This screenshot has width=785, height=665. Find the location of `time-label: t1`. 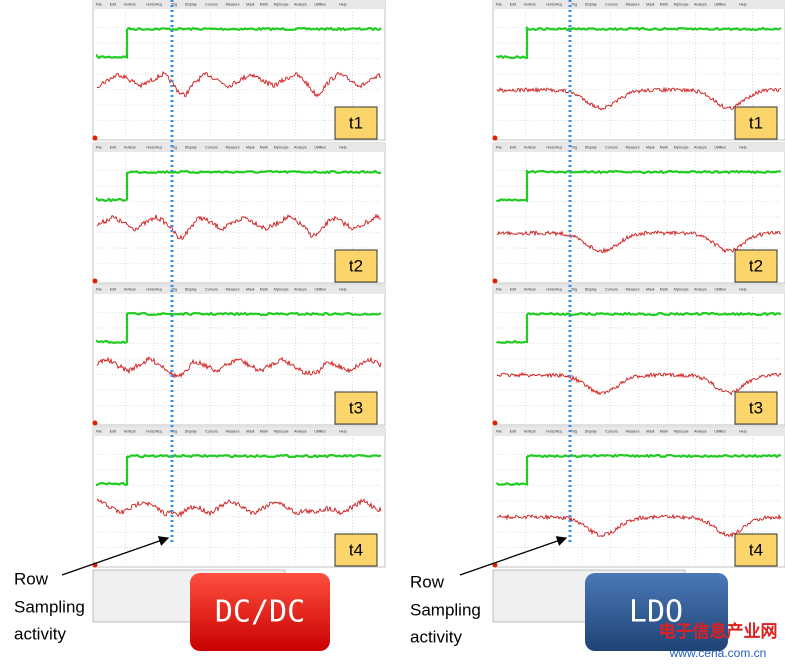

time-label: t1 is located at coordinates (356, 122).